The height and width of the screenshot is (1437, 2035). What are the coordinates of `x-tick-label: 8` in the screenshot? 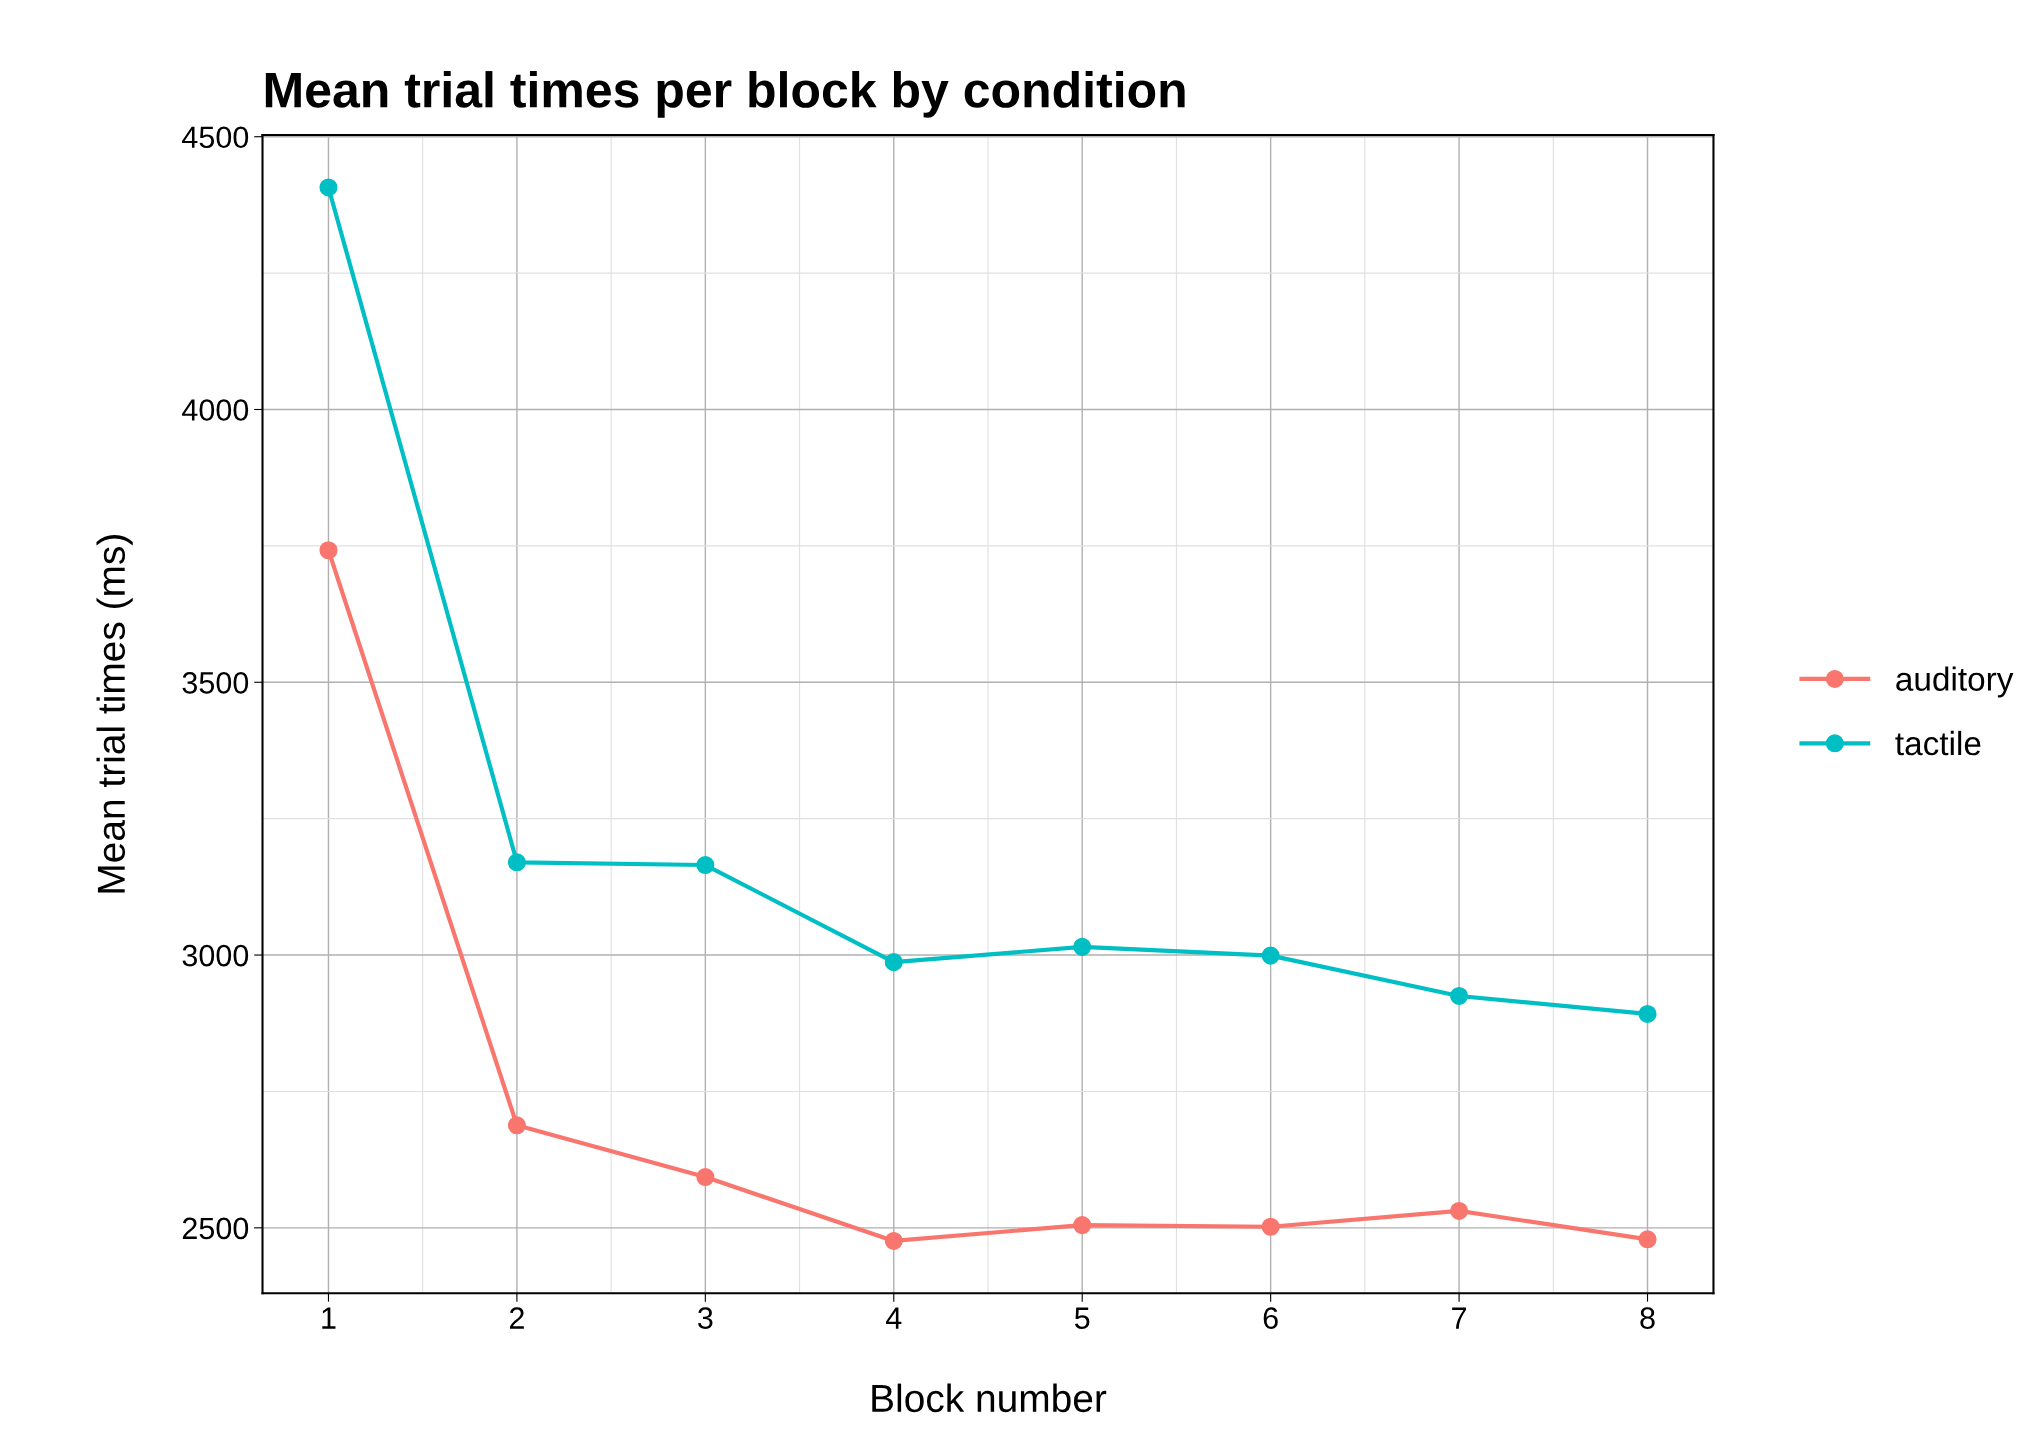 It's located at (1647, 1318).